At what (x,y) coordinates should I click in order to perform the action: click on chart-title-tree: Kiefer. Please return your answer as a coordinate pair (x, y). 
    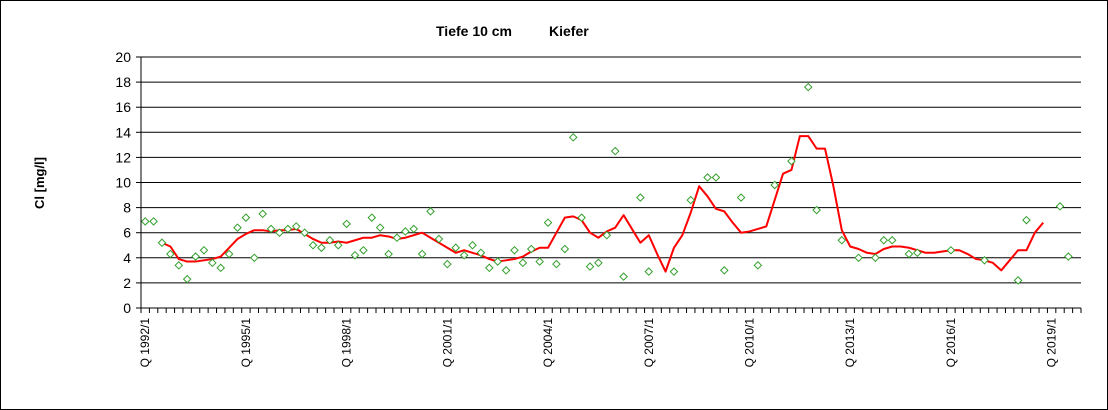
    Looking at the image, I should click on (569, 31).